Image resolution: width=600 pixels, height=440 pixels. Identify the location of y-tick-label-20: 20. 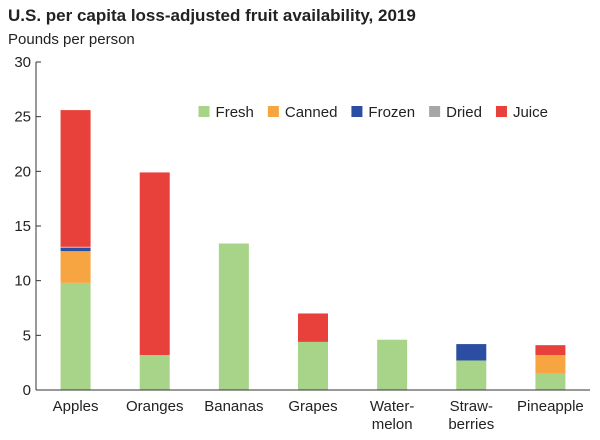
(22, 171).